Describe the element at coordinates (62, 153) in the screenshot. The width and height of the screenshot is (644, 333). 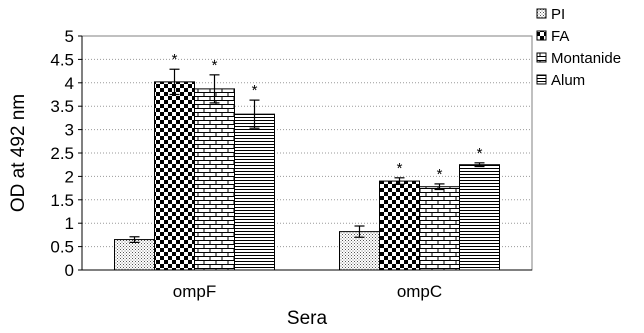
I see `y-tick-label: 2.5` at that location.